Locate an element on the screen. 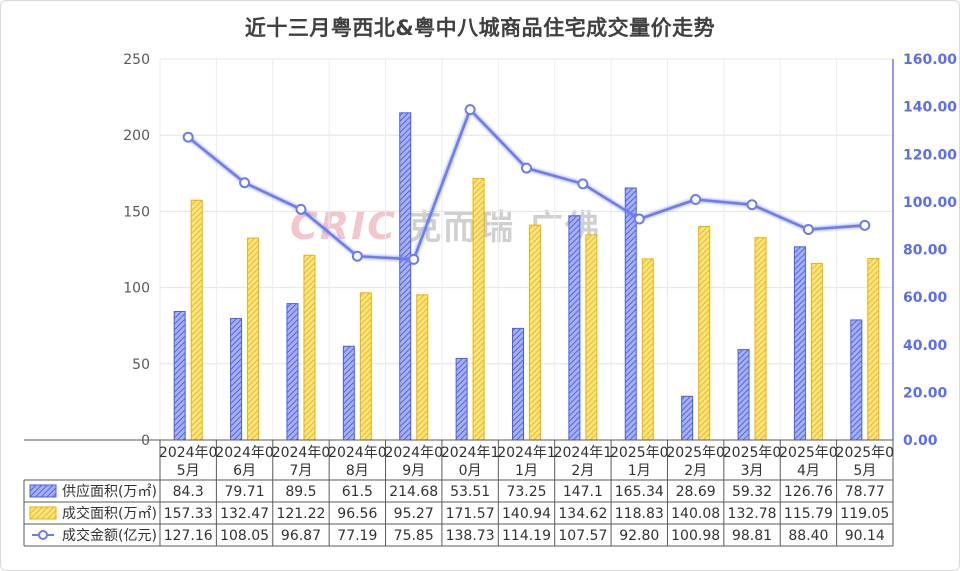  category-label-line2: 3月 is located at coordinates (752, 471).